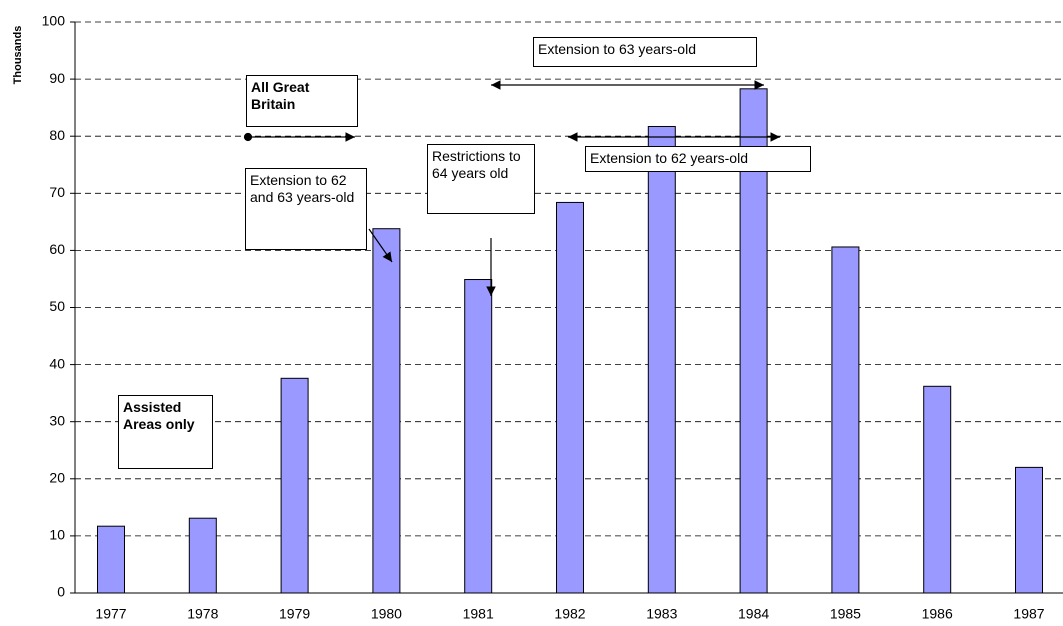 The width and height of the screenshot is (1063, 626). What do you see at coordinates (54, 21) in the screenshot?
I see `y-tick-label: 100` at bounding box center [54, 21].